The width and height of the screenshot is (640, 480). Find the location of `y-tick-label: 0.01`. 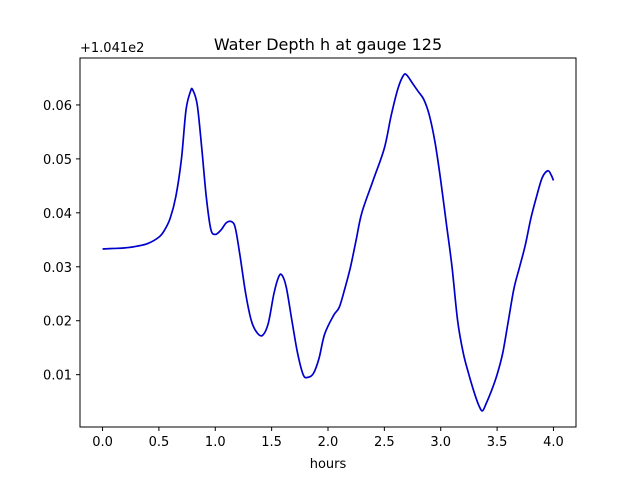

y-tick-label: 0.01 is located at coordinates (57, 376).